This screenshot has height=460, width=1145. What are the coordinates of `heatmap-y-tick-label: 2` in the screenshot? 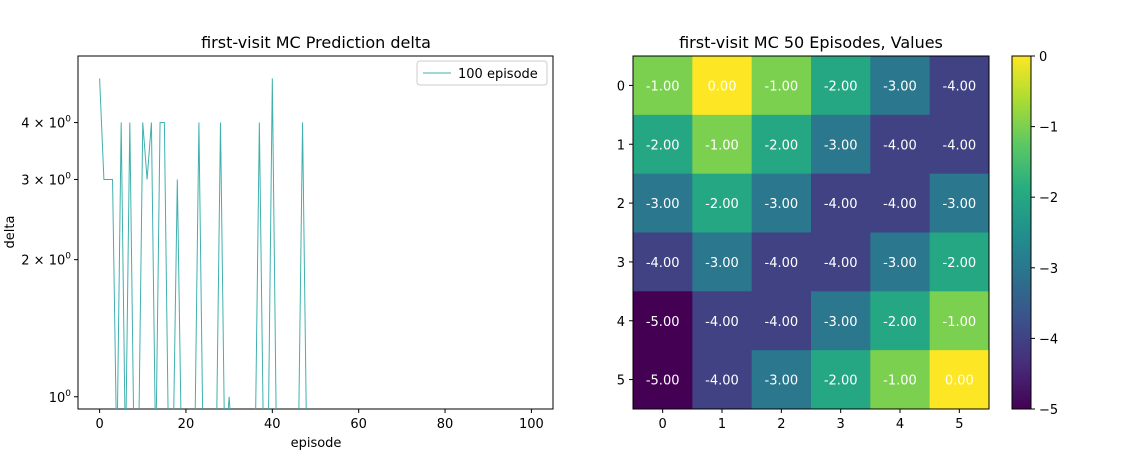 It's located at (621, 204).